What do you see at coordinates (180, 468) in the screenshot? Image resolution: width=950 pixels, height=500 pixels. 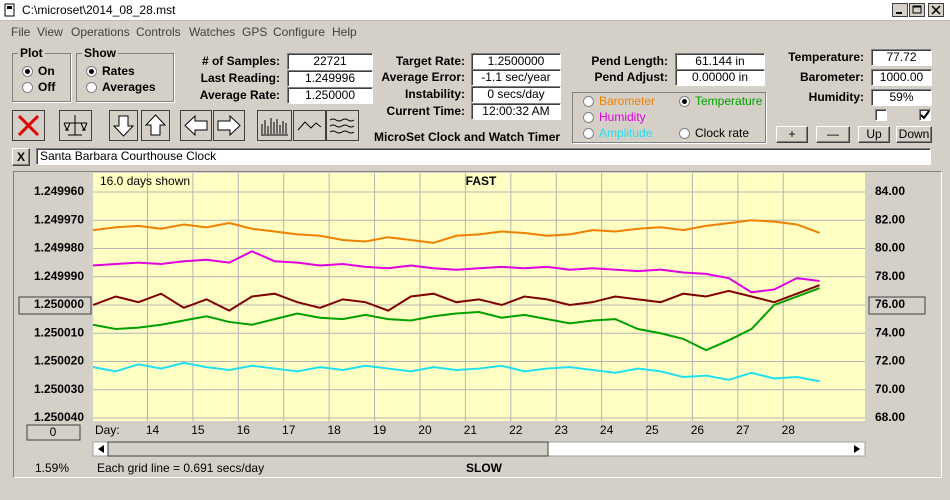 I see `footer: Each grid line = 0.691 secs/day` at bounding box center [180, 468].